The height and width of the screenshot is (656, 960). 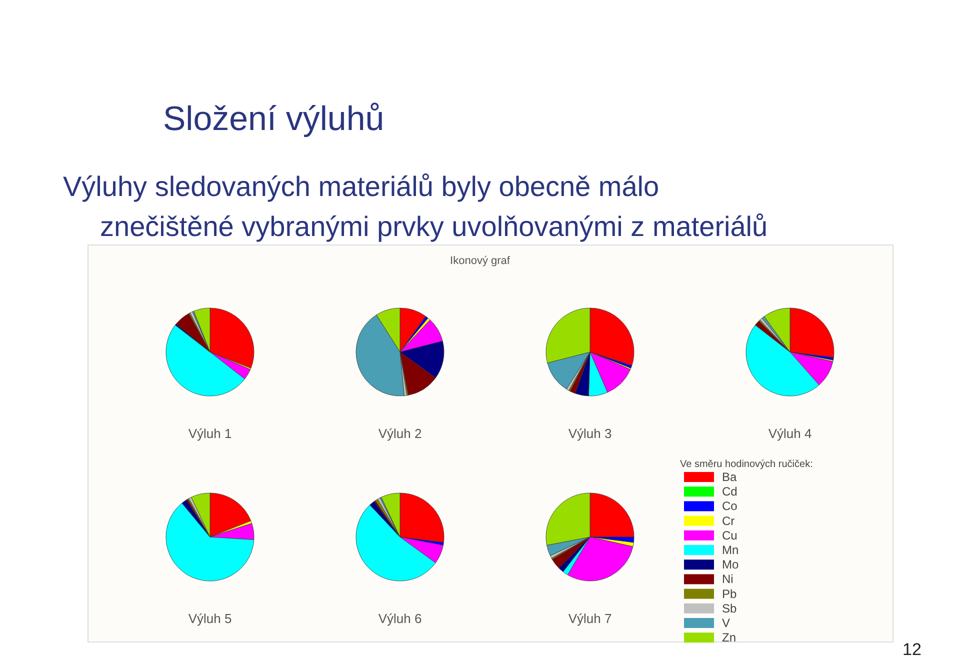 What do you see at coordinates (790, 433) in the screenshot?
I see `text: Výluh 4` at bounding box center [790, 433].